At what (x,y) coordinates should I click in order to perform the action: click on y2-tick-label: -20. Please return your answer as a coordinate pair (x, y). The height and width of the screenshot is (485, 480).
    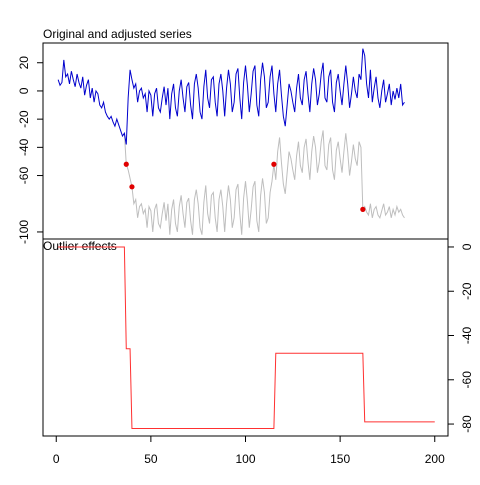
    Looking at the image, I should click on (467, 291).